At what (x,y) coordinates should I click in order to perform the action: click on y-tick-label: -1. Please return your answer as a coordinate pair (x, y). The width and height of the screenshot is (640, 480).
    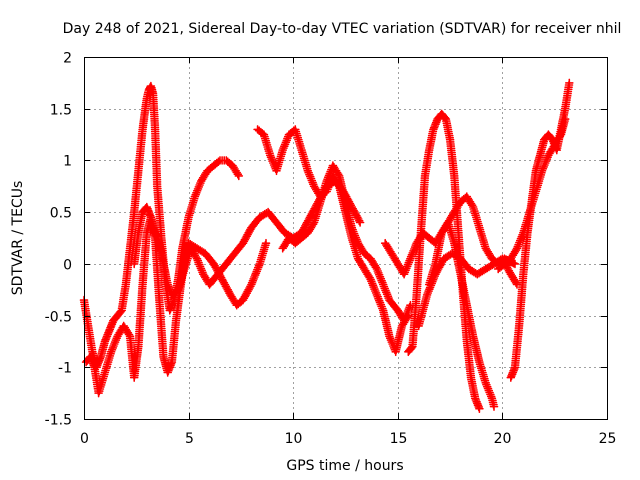
    Looking at the image, I should click on (65, 369).